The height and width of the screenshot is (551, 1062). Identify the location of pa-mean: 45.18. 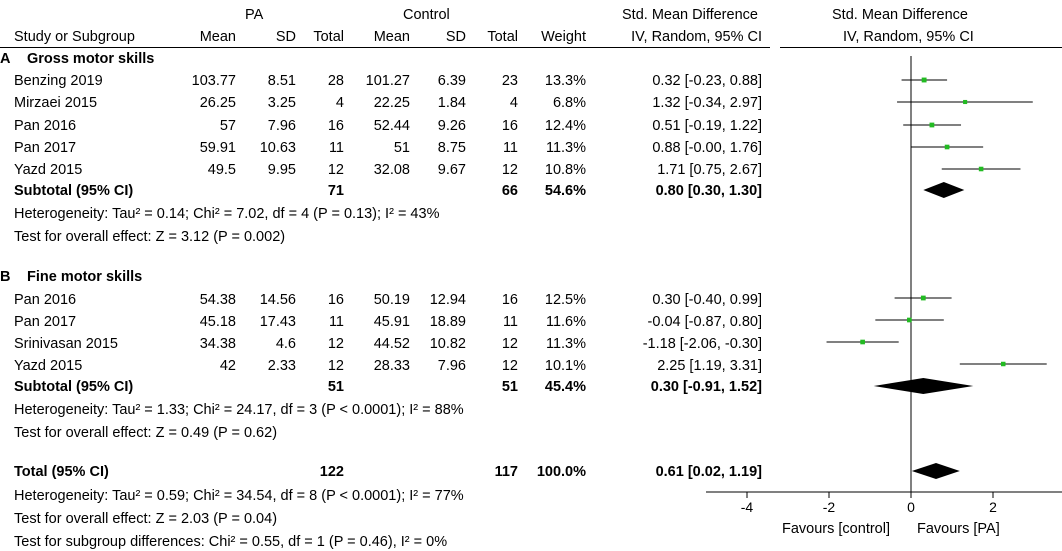
(217, 322).